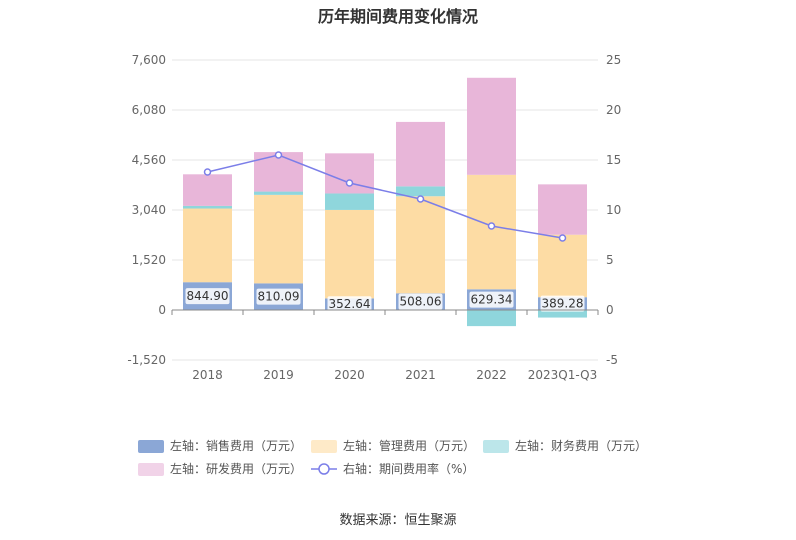 This screenshot has width=796, height=540. What do you see at coordinates (610, 260) in the screenshot?
I see `right-tick-label: 5` at bounding box center [610, 260].